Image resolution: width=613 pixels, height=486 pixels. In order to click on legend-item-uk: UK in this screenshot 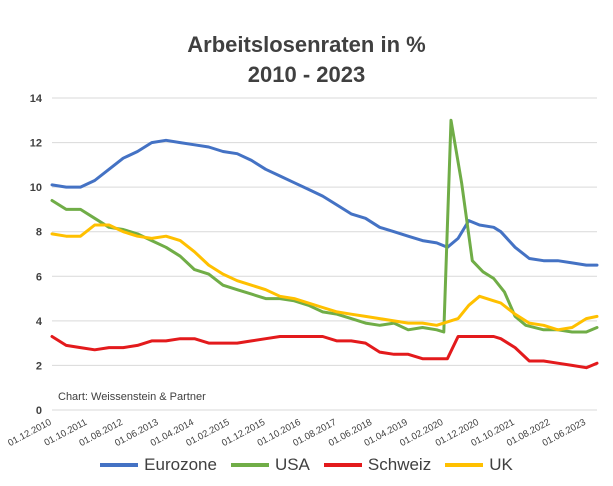, I will do `click(479, 465)`.